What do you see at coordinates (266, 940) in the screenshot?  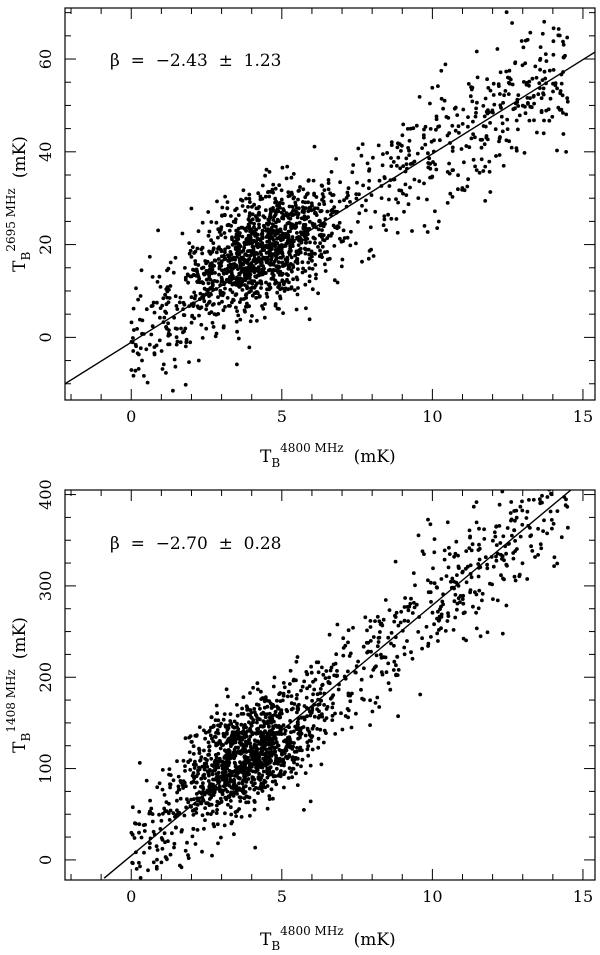 I see `x-label-main: T` at bounding box center [266, 940].